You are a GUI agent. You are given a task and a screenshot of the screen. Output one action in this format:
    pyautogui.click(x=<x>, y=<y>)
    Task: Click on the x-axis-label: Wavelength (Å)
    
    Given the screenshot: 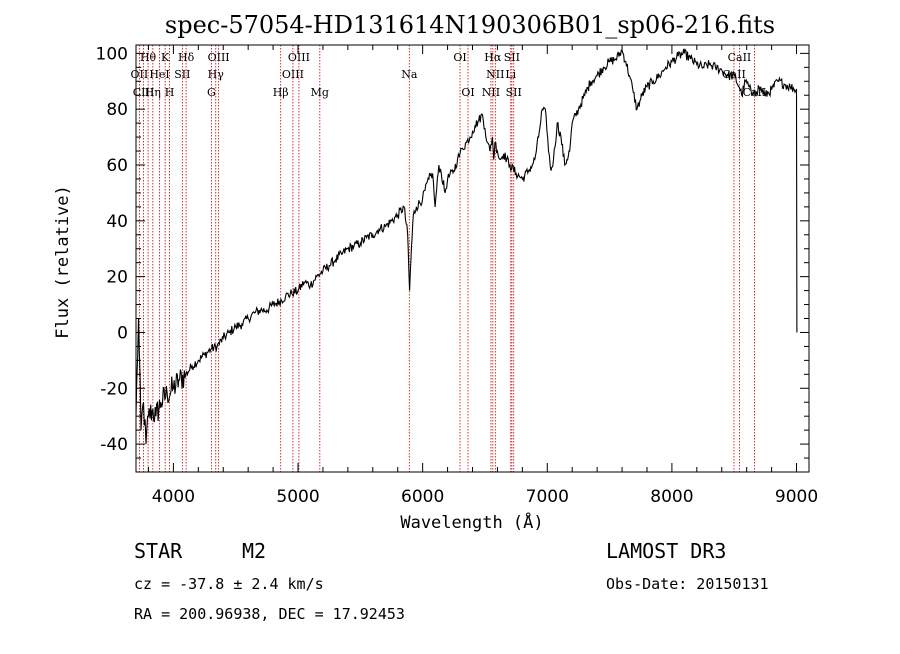 What is the action you would take?
    pyautogui.click(x=471, y=522)
    